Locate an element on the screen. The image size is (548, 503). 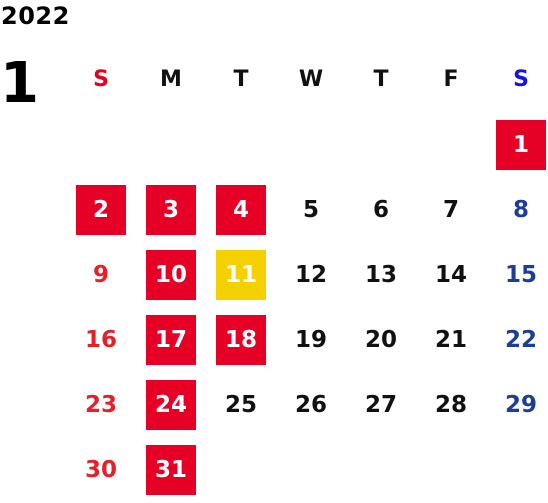
calendar-day-number: 11 is located at coordinates (241, 274).